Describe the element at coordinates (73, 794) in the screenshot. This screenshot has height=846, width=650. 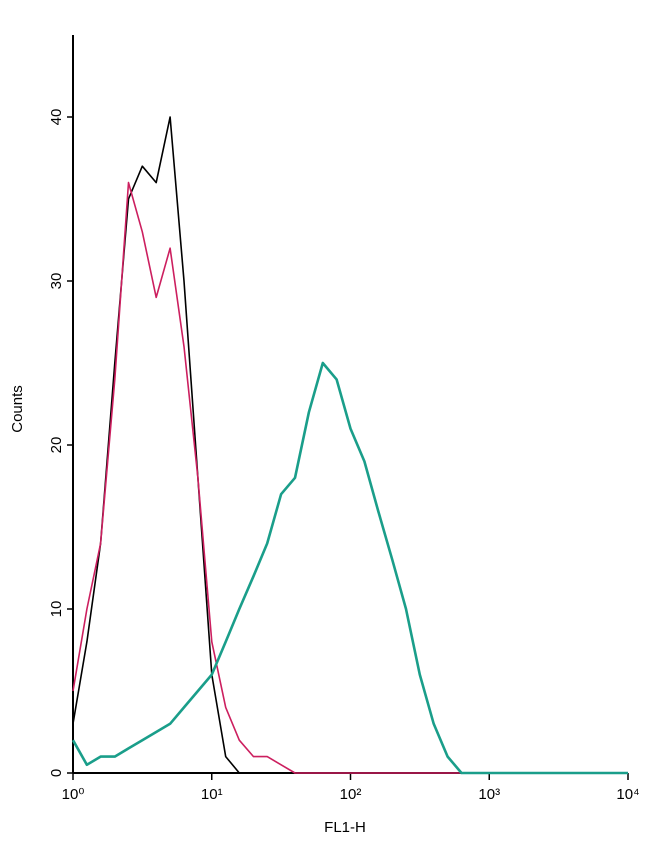
I see `x-tick-label: 10⁰` at that location.